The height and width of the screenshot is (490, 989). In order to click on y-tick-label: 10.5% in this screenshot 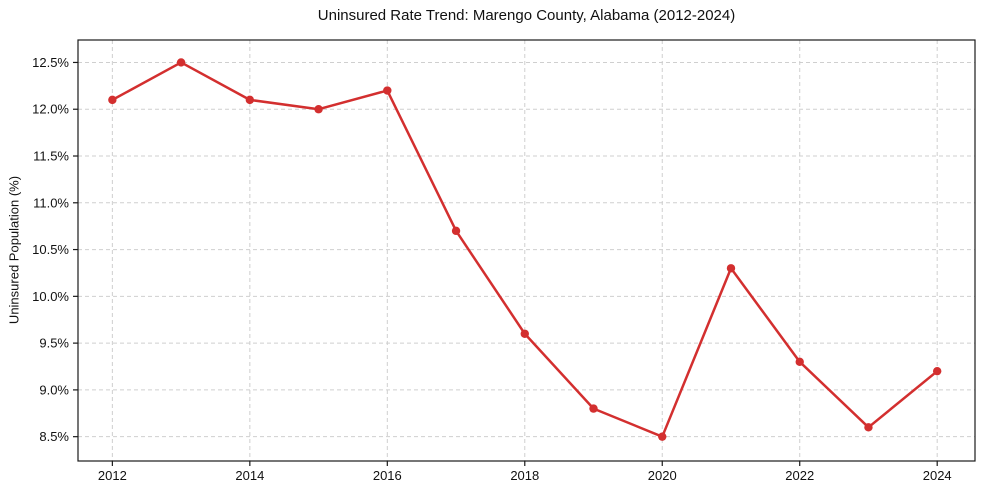, I will do `click(50, 249)`.